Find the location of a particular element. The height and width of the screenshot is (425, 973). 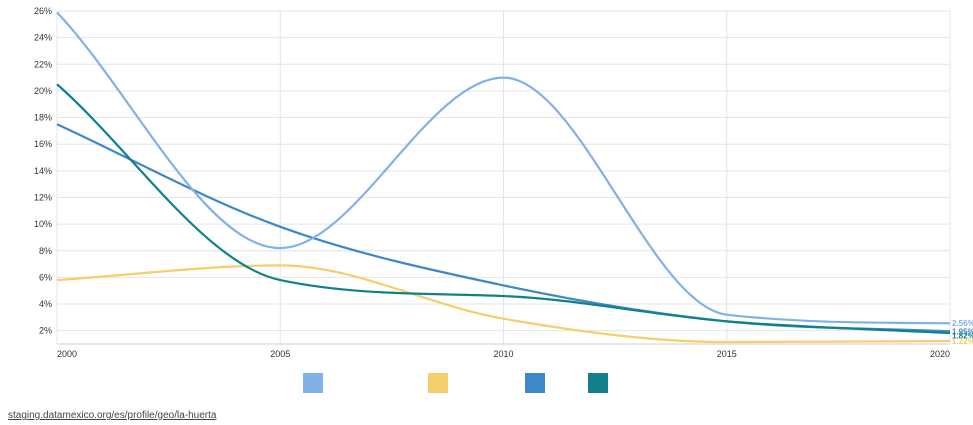

end-labels: 2.56%1.95%1.82%1.22% is located at coordinates (962, 332).